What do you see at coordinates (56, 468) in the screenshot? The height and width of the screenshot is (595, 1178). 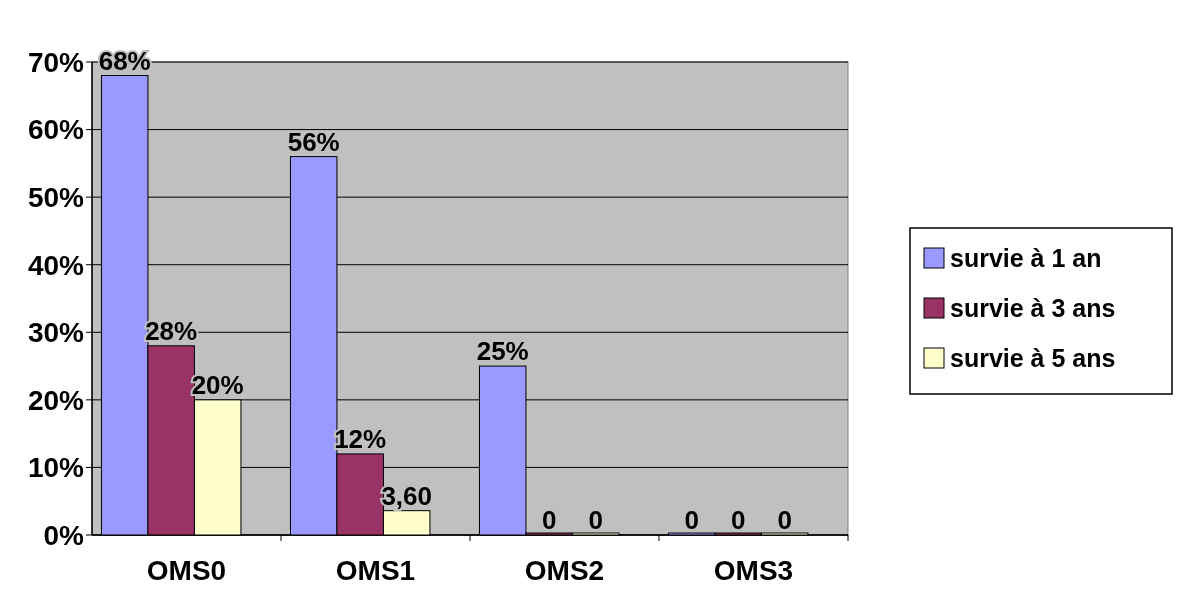 I see `y-tick-label: 10%` at bounding box center [56, 468].